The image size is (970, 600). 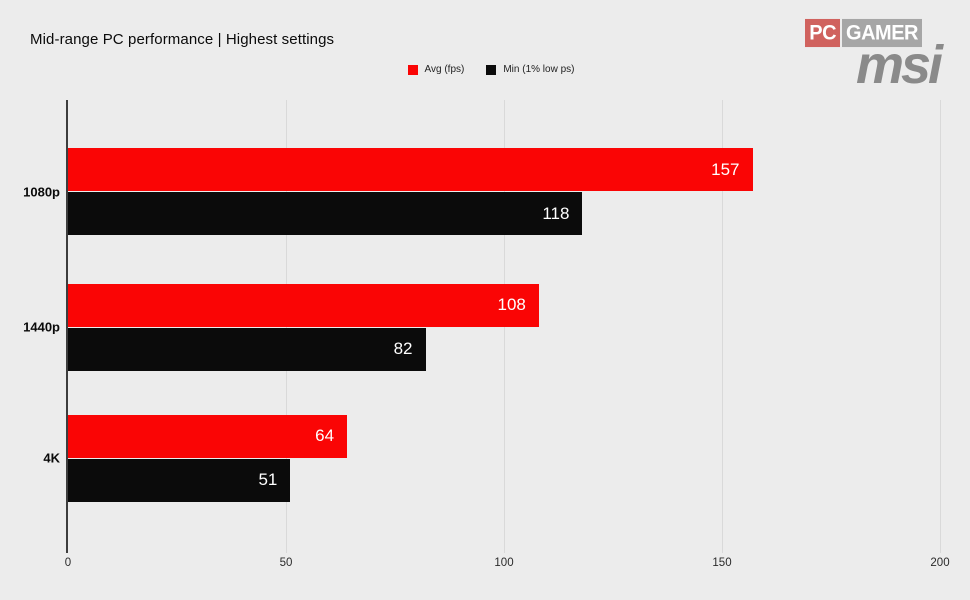 I want to click on bar-1080p-avg: 157, so click(x=410, y=170).